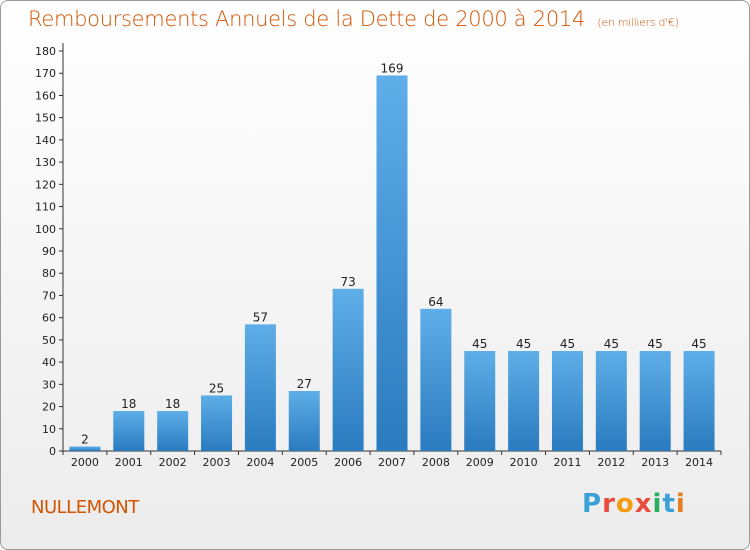  What do you see at coordinates (643, 504) in the screenshot?
I see `logo-letter: x` at bounding box center [643, 504].